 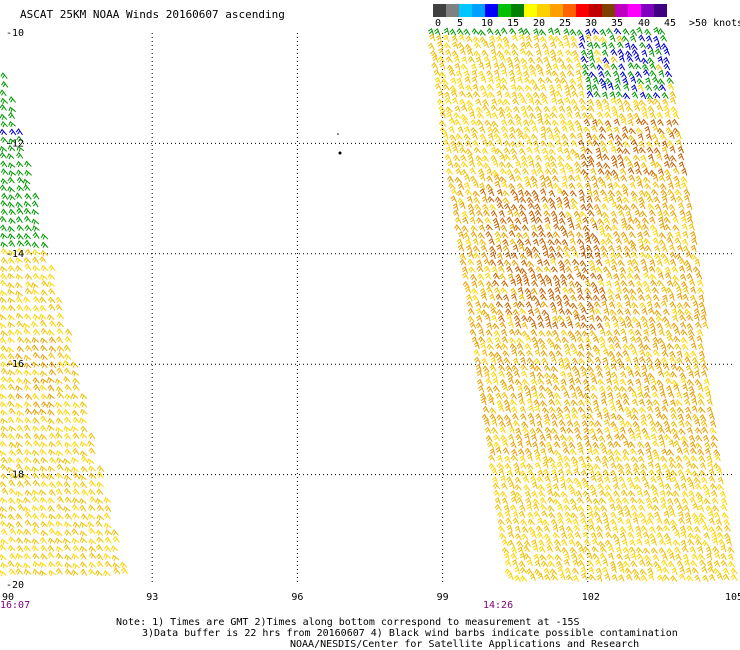 I want to click on scale-swatch, so click(x=608, y=10).